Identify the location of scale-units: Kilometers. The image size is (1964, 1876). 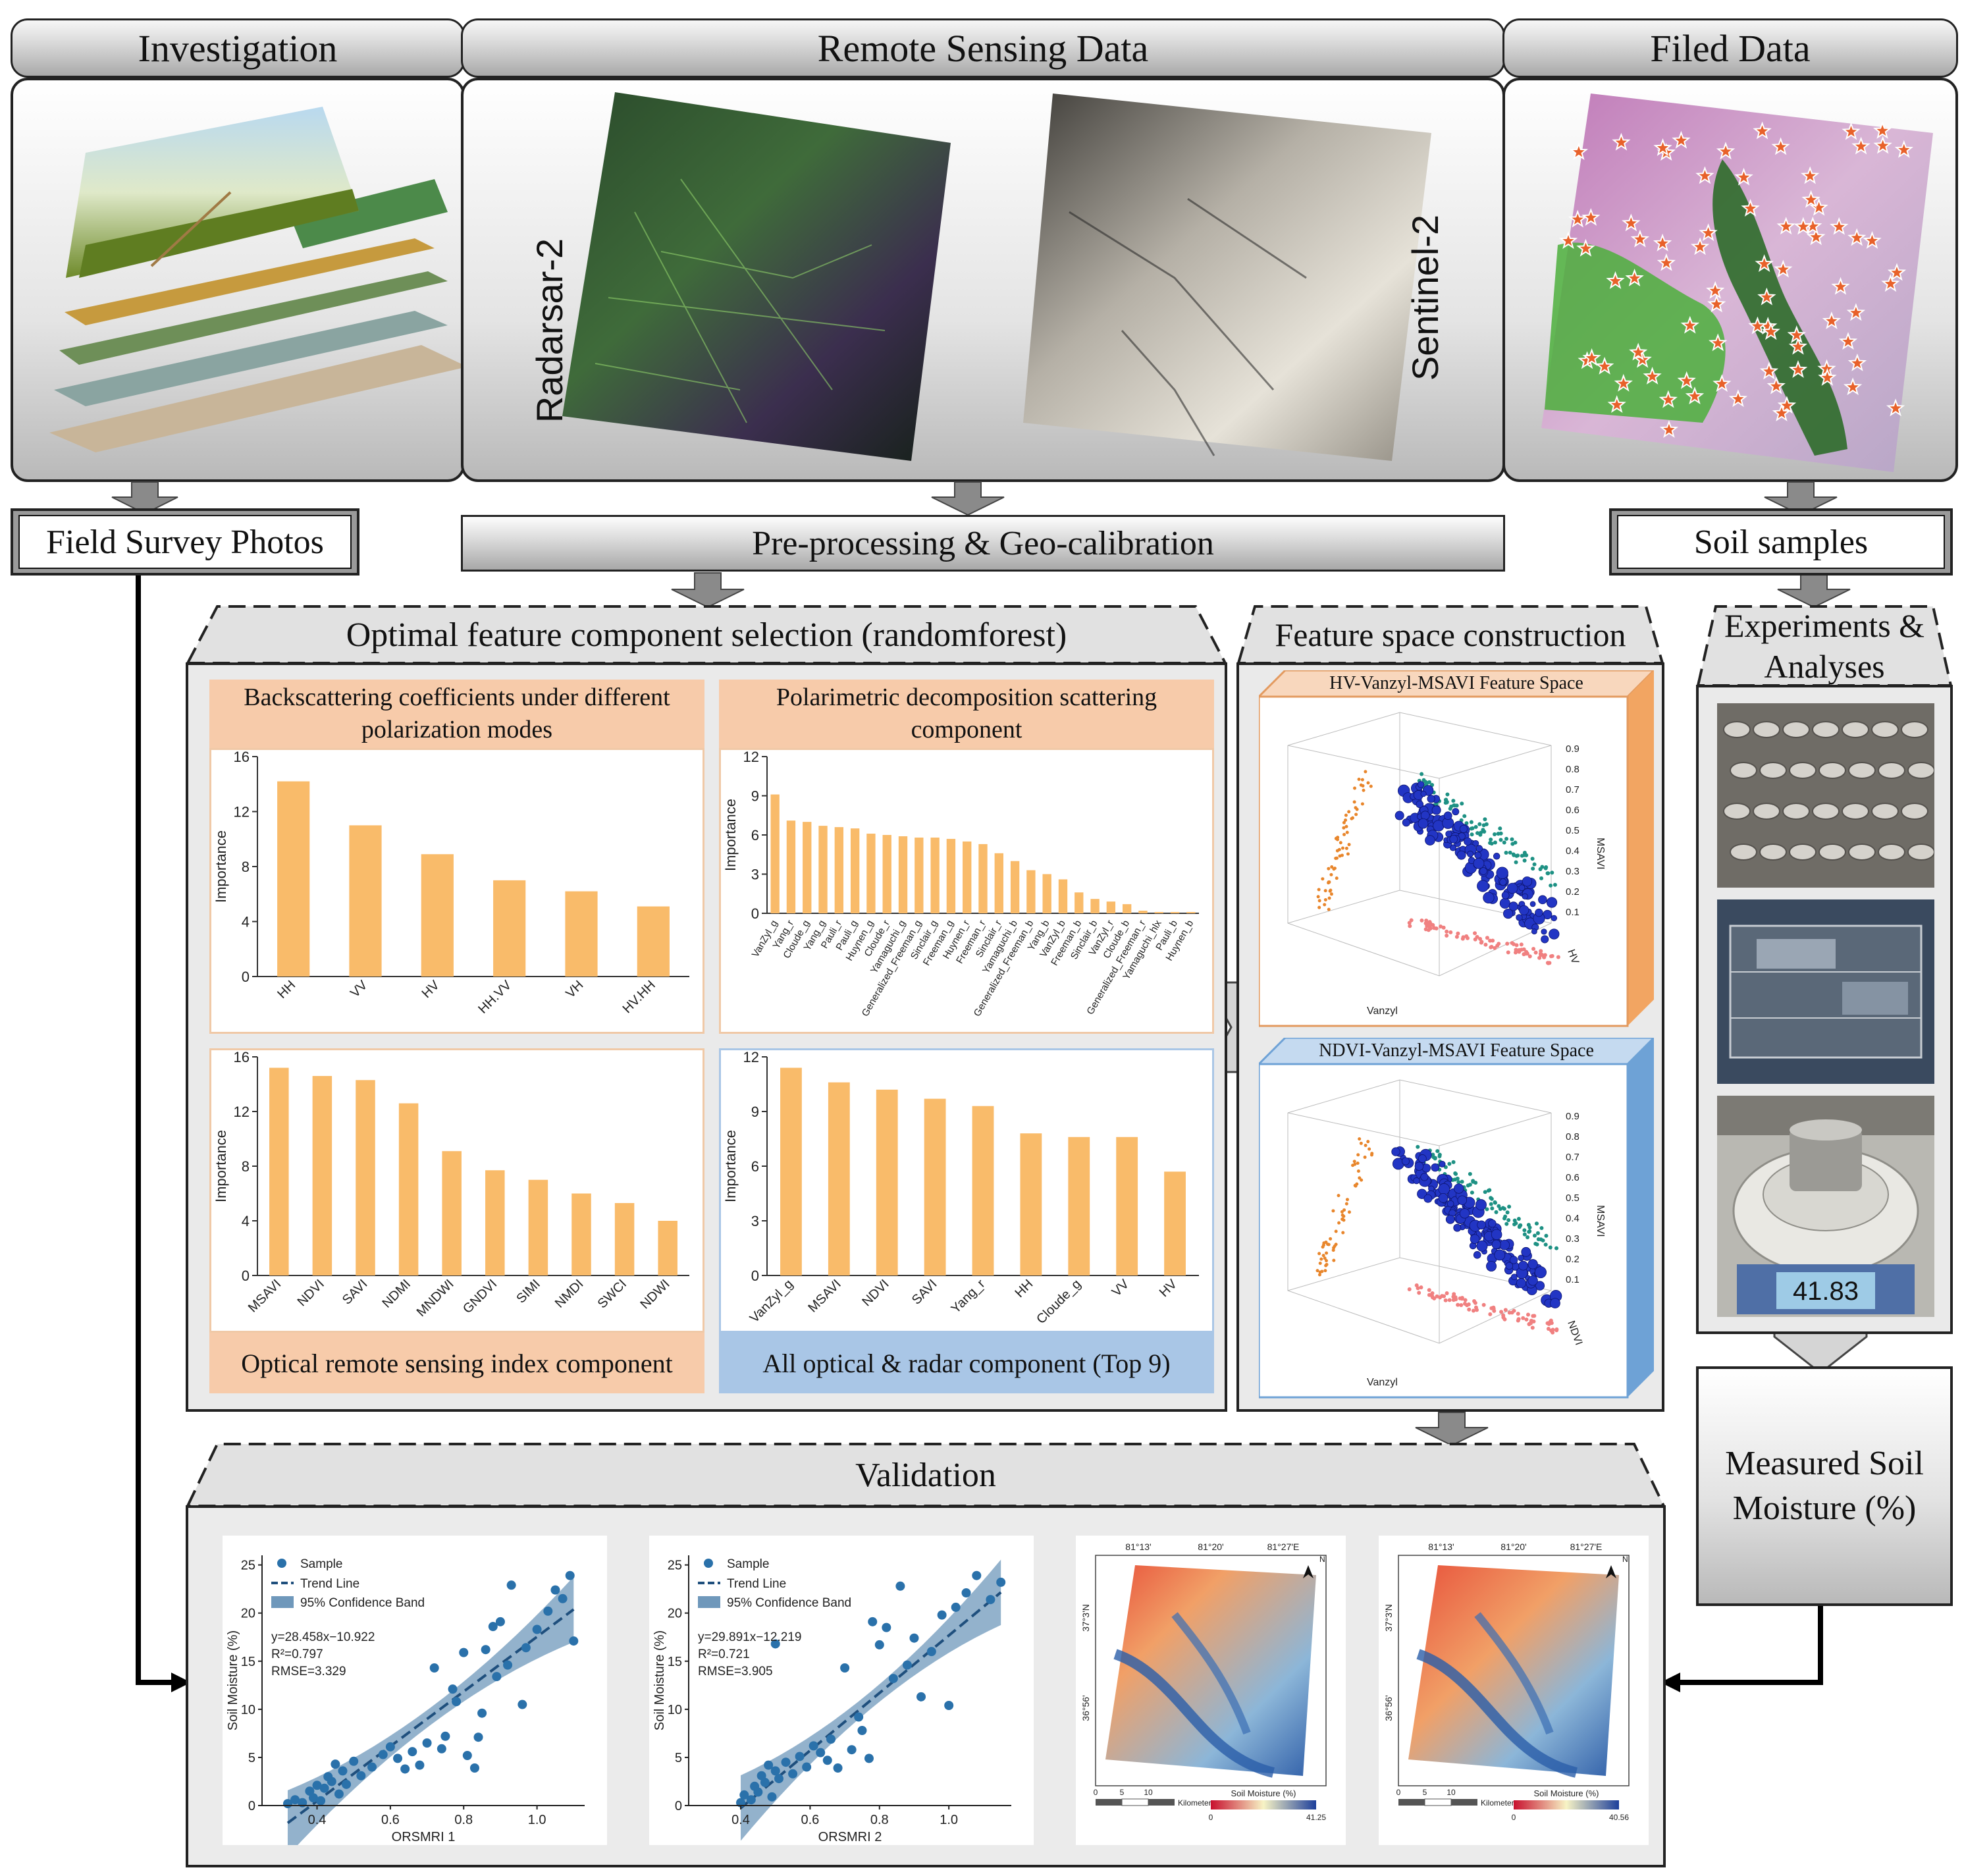
(1499, 1803).